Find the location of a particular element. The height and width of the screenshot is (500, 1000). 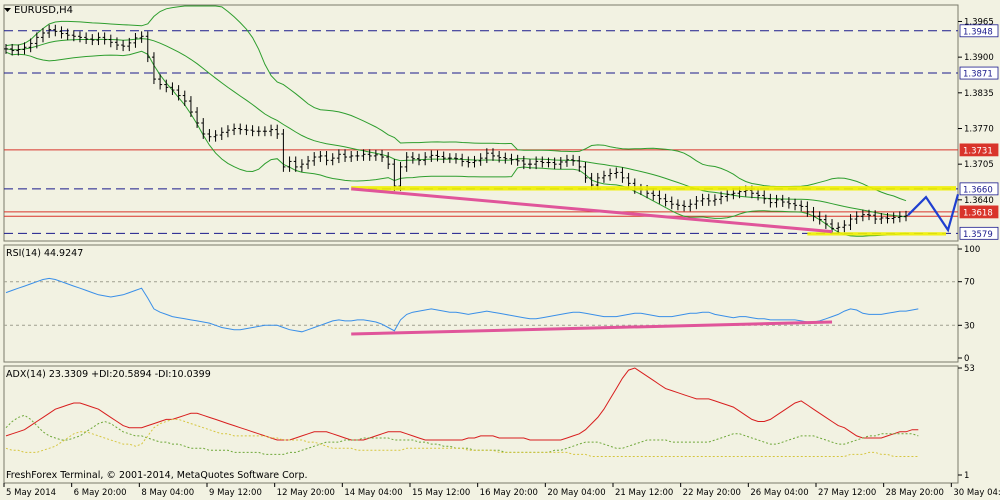

price-label: 1.3660 is located at coordinates (978, 190).